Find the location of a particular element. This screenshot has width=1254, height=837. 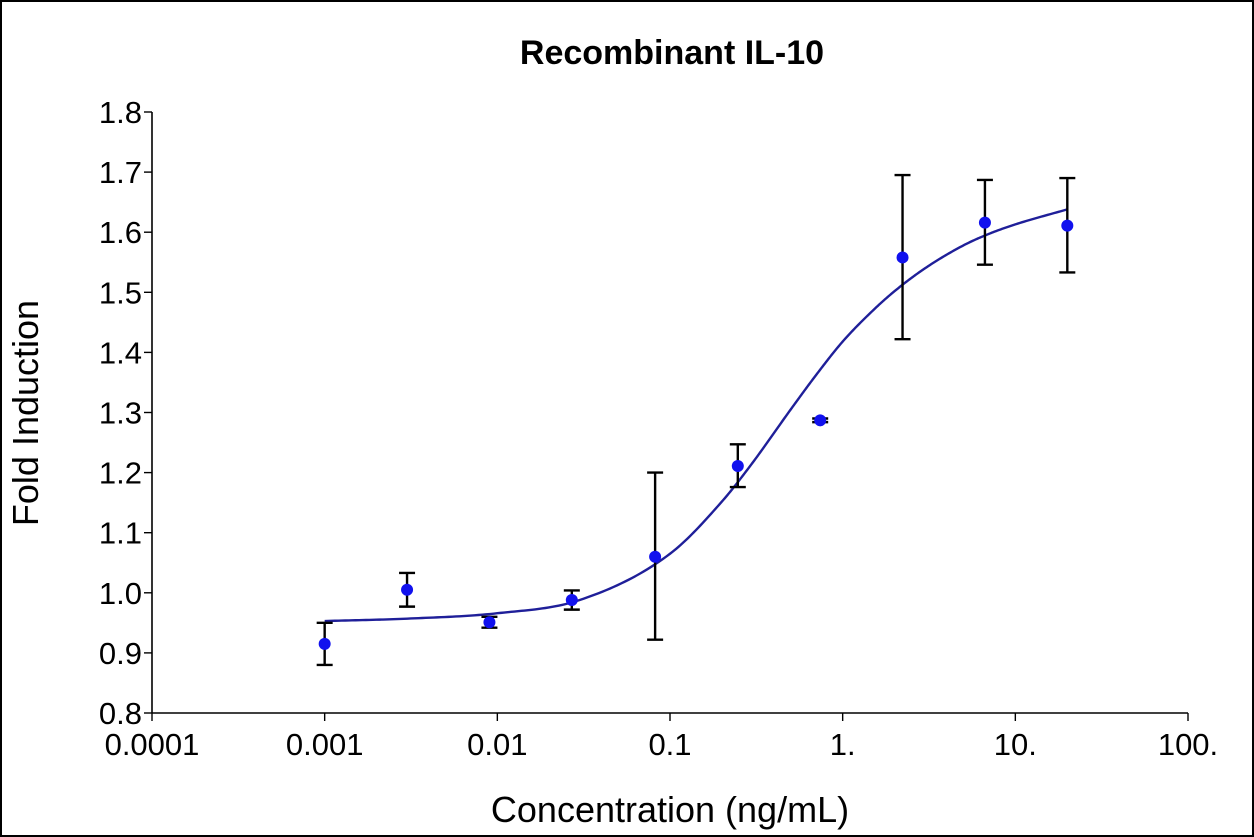

y-tick-label: 1.2 is located at coordinates (120, 473).